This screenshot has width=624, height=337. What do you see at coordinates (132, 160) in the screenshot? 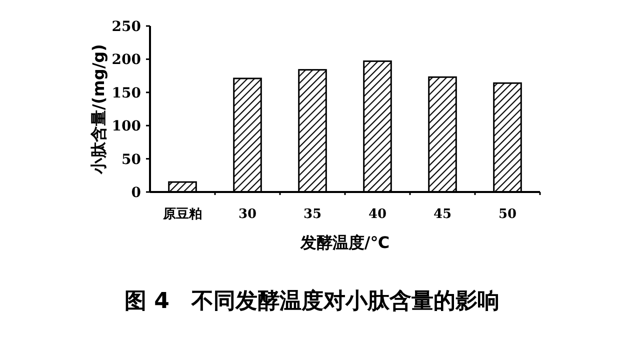
I see `y-tick-label: 50` at bounding box center [132, 160].